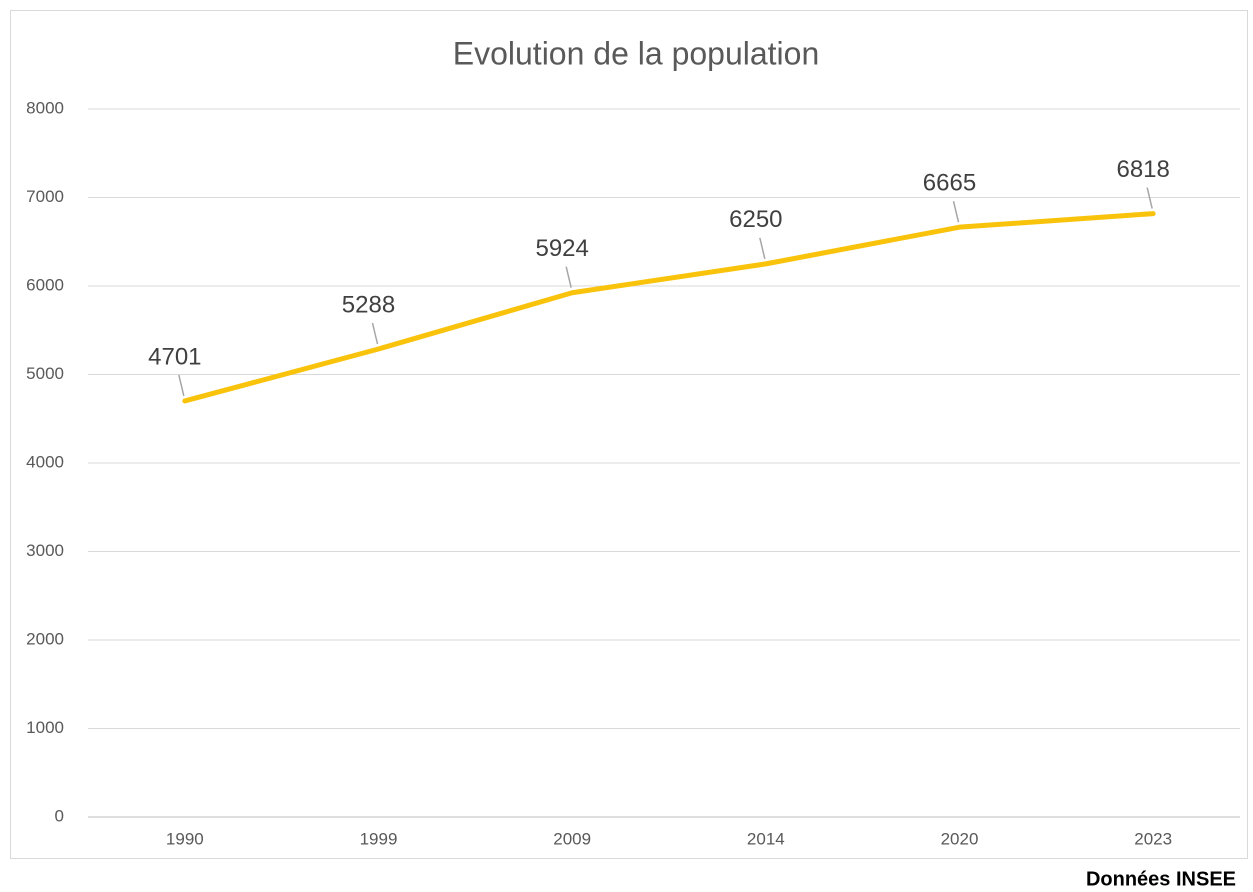 This screenshot has width=1253, height=892. Describe the element at coordinates (379, 838) in the screenshot. I see `x-tick-label: 1999` at that location.